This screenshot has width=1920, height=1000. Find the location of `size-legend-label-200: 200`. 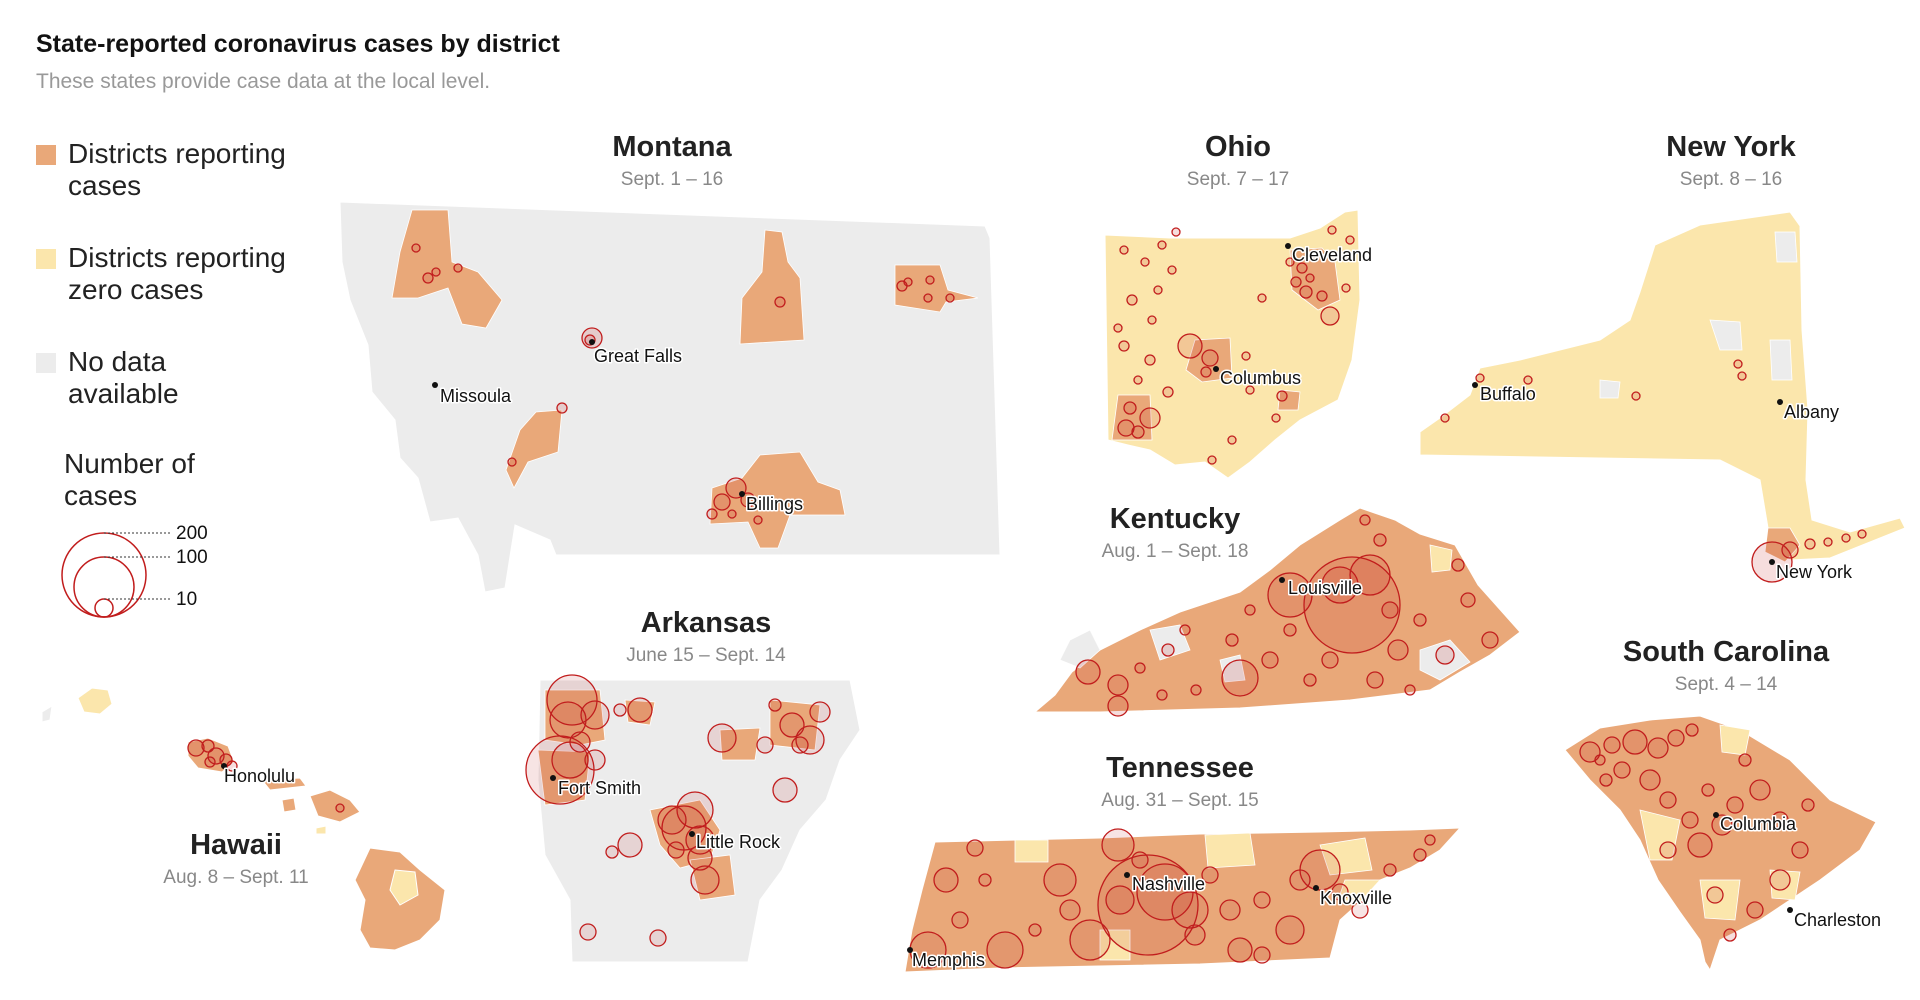

size-legend-label-200: 200 is located at coordinates (192, 534).